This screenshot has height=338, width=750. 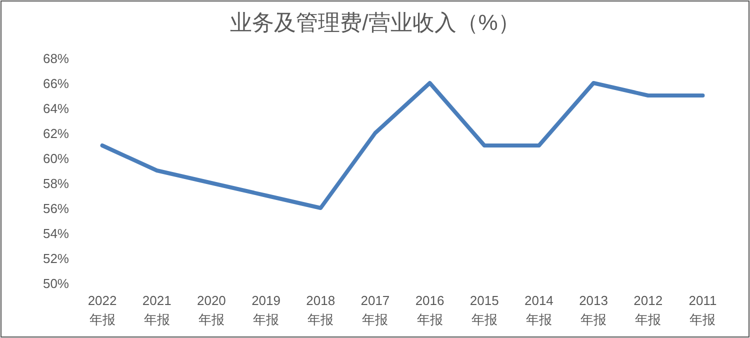 I want to click on x-tick-label: 2016 年报, so click(x=429, y=310).